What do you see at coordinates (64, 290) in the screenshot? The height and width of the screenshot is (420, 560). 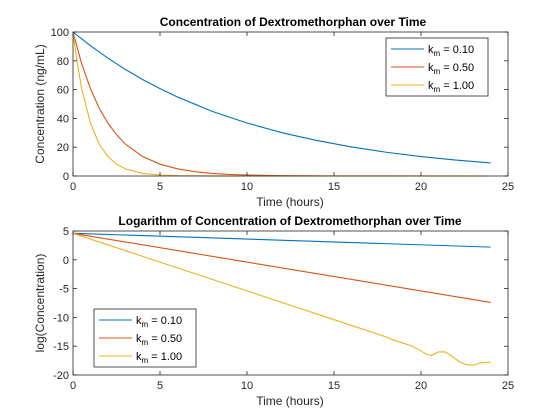 I see `y-tick-label: -5` at bounding box center [64, 290].